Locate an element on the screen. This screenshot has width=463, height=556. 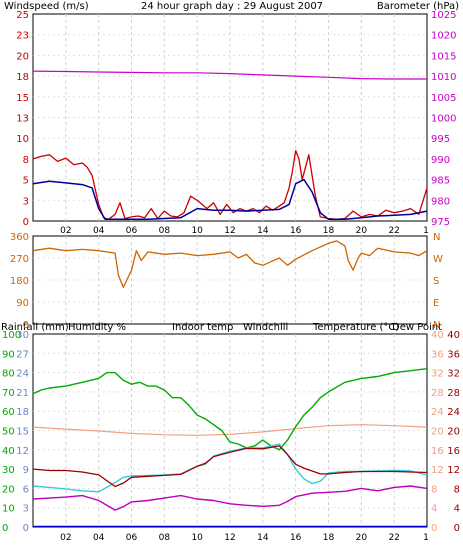
rainfall-tick-label: 21 is located at coordinates (22, 393).